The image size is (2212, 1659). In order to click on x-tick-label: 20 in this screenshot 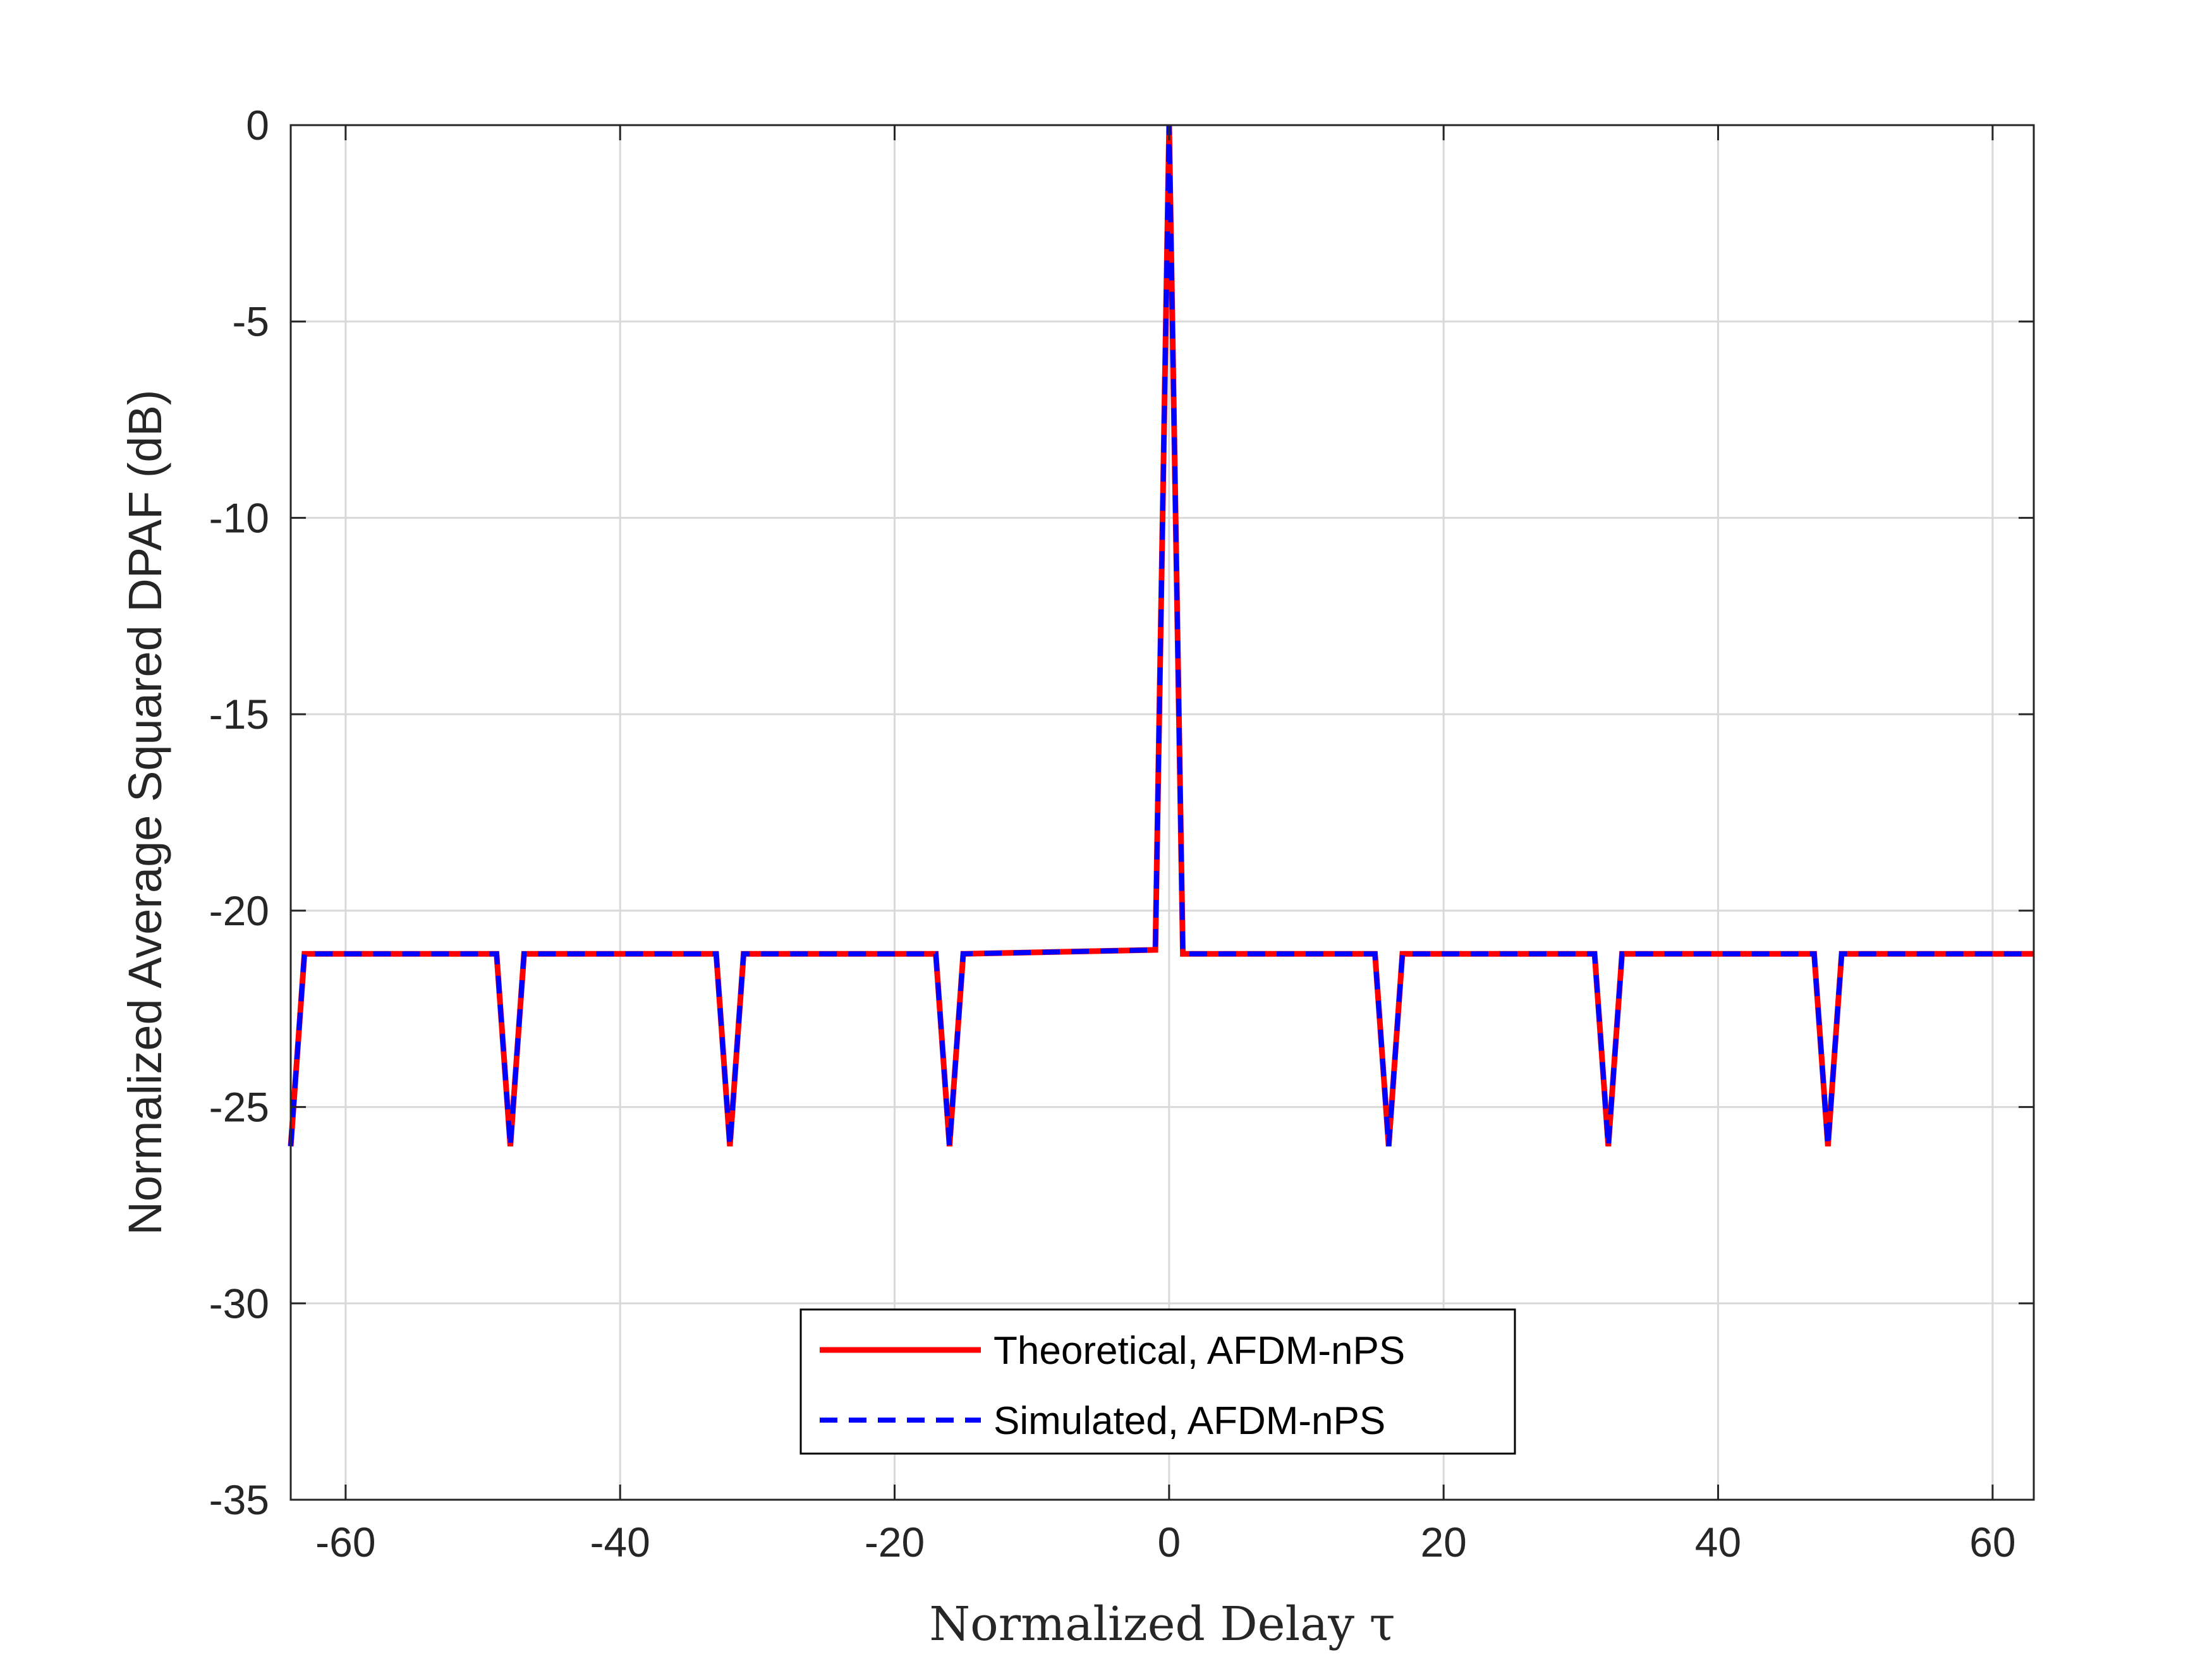, I will do `click(1443, 1542)`.